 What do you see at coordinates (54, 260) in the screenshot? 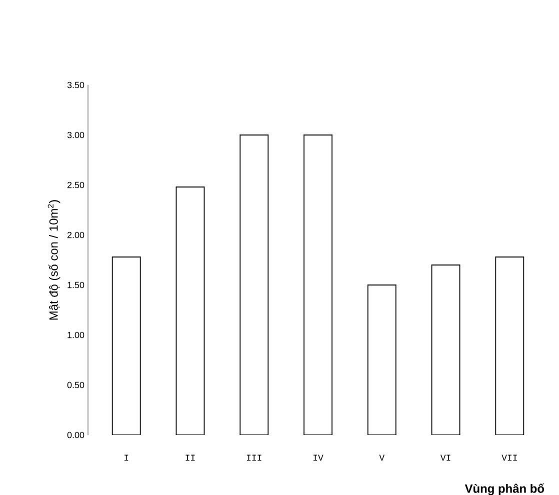
I see `y-axis-title: Mật độ (số con / 10m$^{2}$)` at bounding box center [54, 260].